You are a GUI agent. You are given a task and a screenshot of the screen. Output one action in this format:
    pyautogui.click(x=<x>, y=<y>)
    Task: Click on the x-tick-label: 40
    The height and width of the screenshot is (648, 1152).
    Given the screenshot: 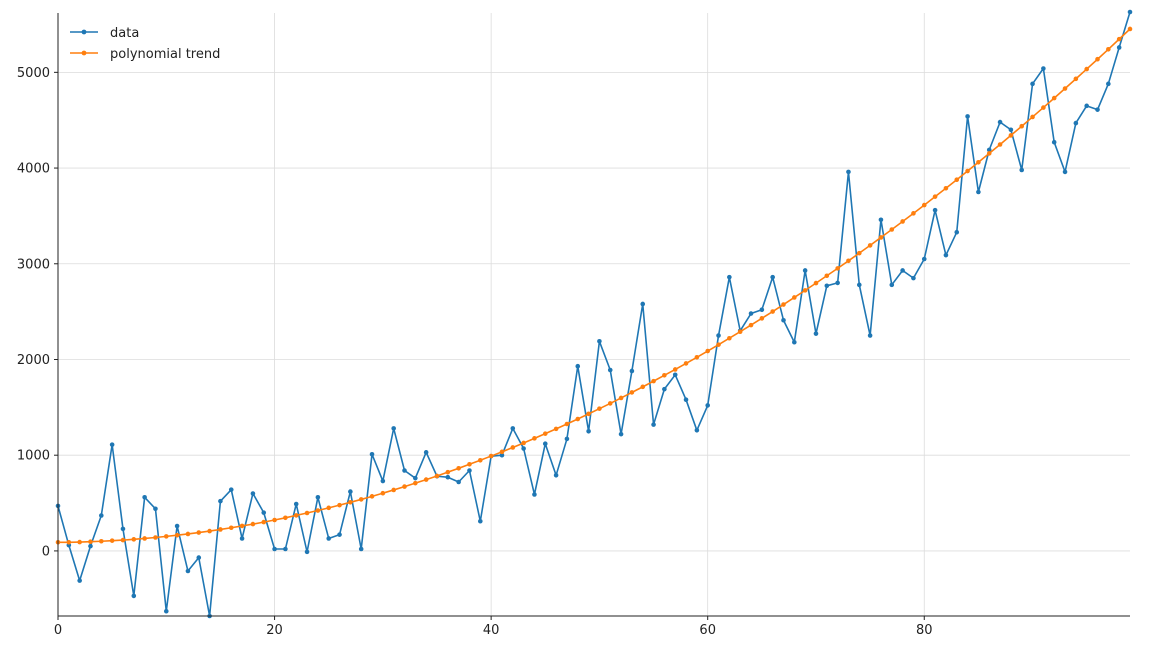 What is the action you would take?
    pyautogui.click(x=491, y=630)
    